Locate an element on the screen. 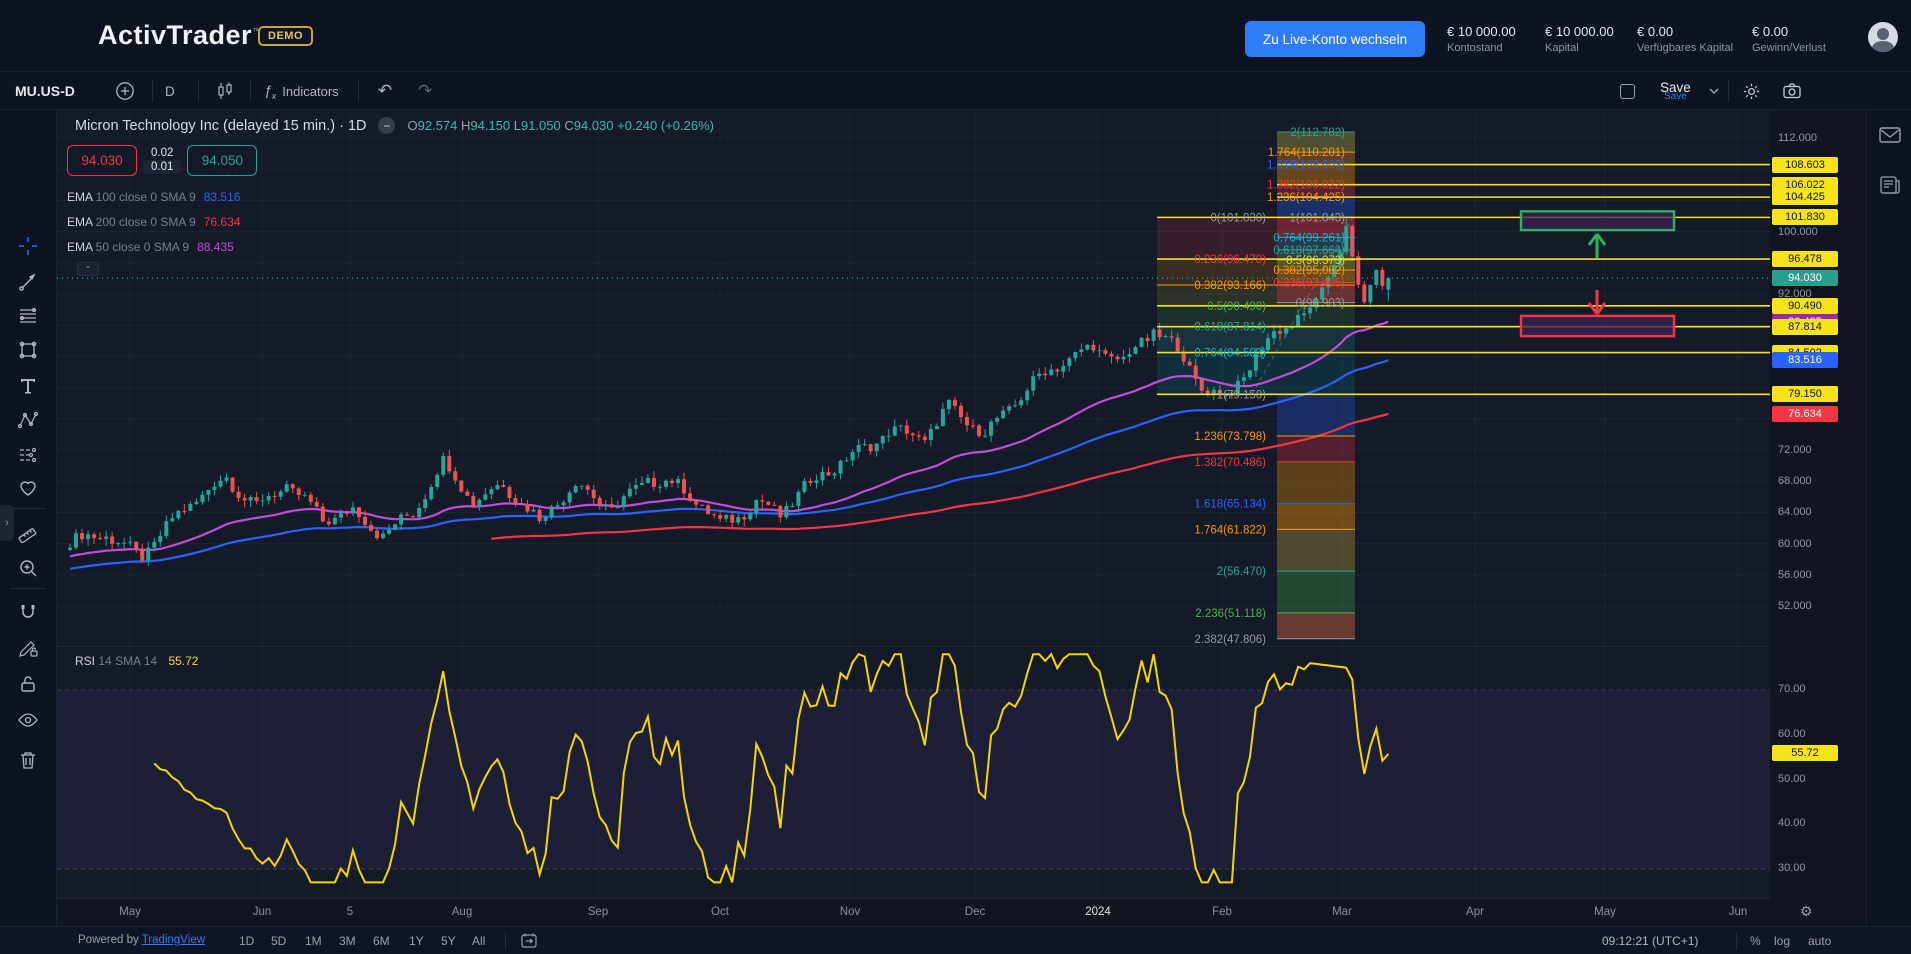 The width and height of the screenshot is (1911, 954). undo-icon: ↶ is located at coordinates (385, 90).